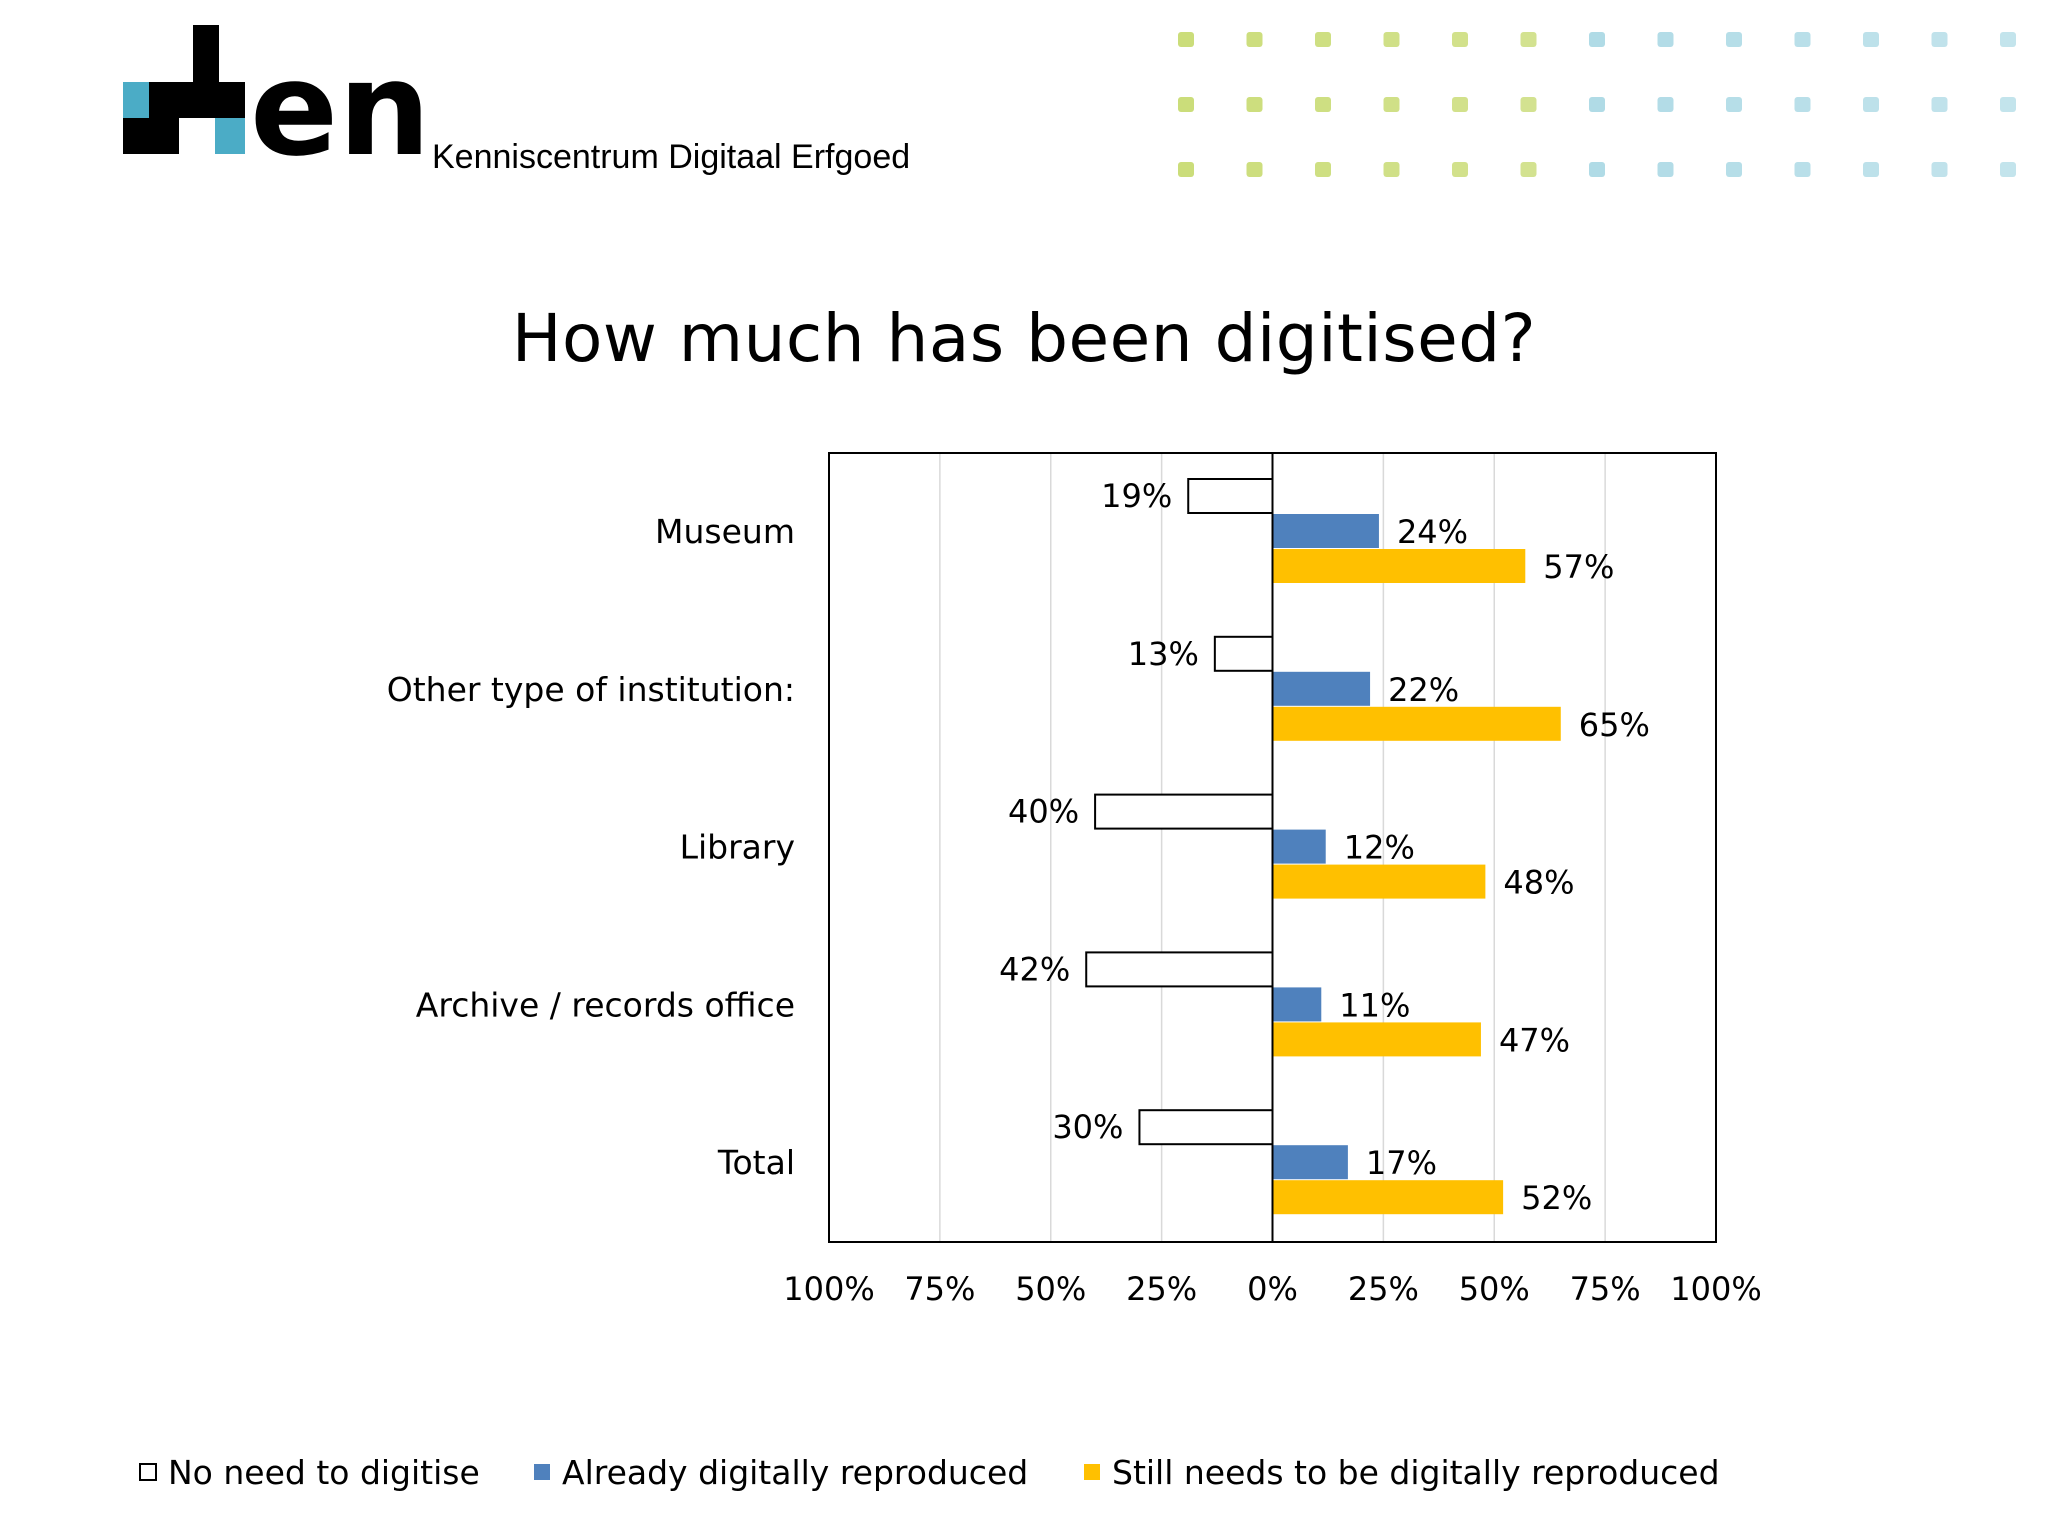  What do you see at coordinates (1538, 883) in the screenshot?
I see `data-label: 48%` at bounding box center [1538, 883].